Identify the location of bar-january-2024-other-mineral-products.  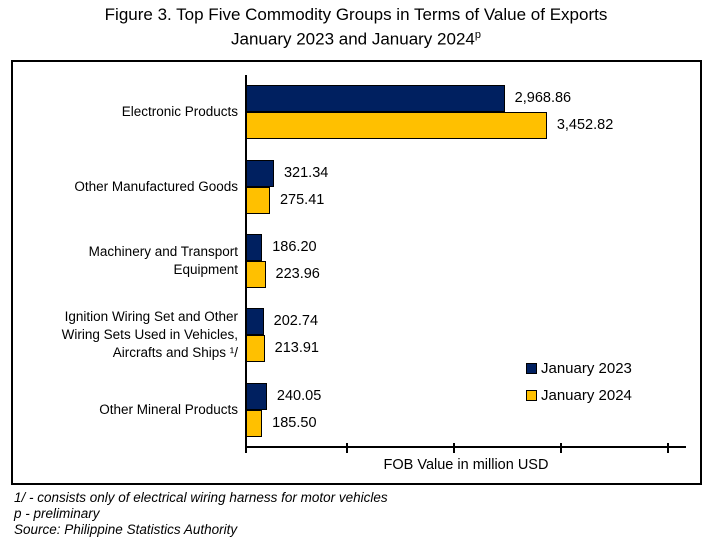
(254, 423).